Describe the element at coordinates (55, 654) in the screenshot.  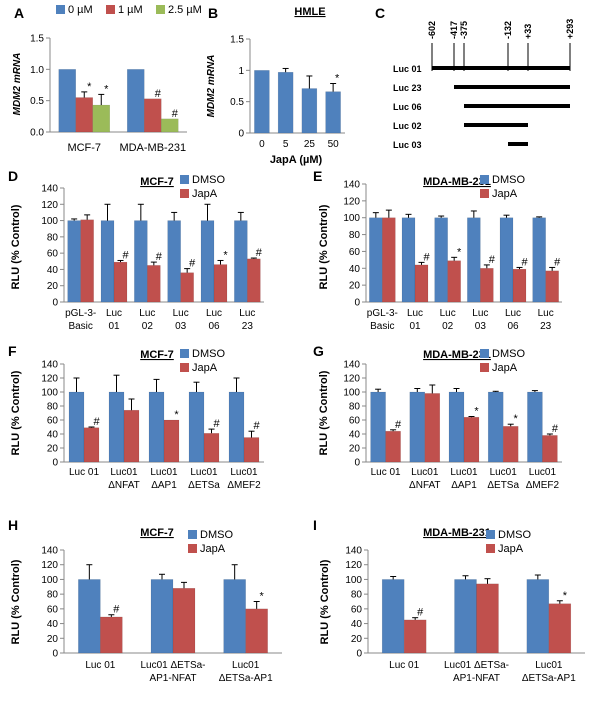
I see `y-tick-label-h: 0` at that location.